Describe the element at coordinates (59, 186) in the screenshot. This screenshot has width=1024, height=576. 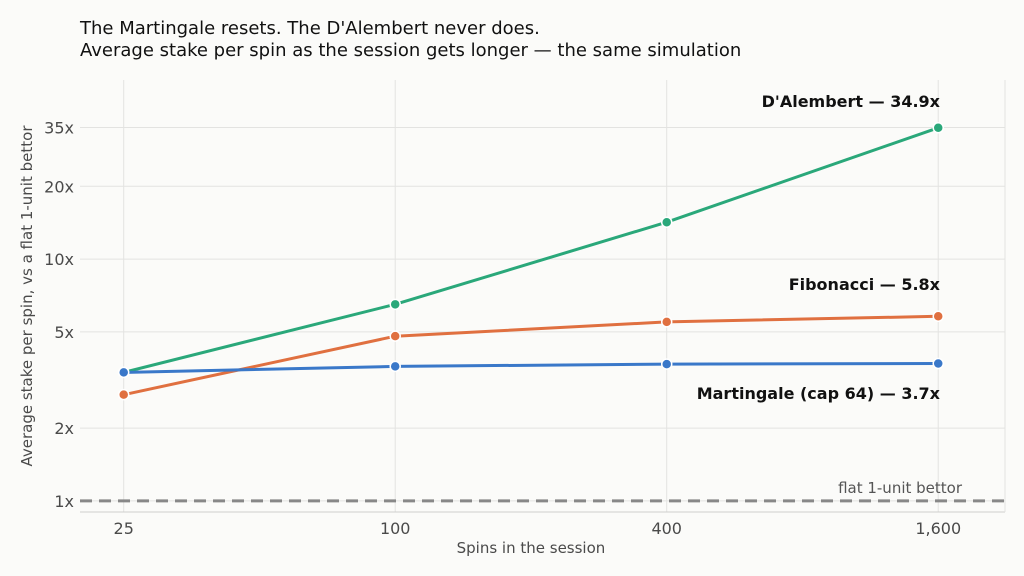
I see `y-tick-label: 20x` at that location.